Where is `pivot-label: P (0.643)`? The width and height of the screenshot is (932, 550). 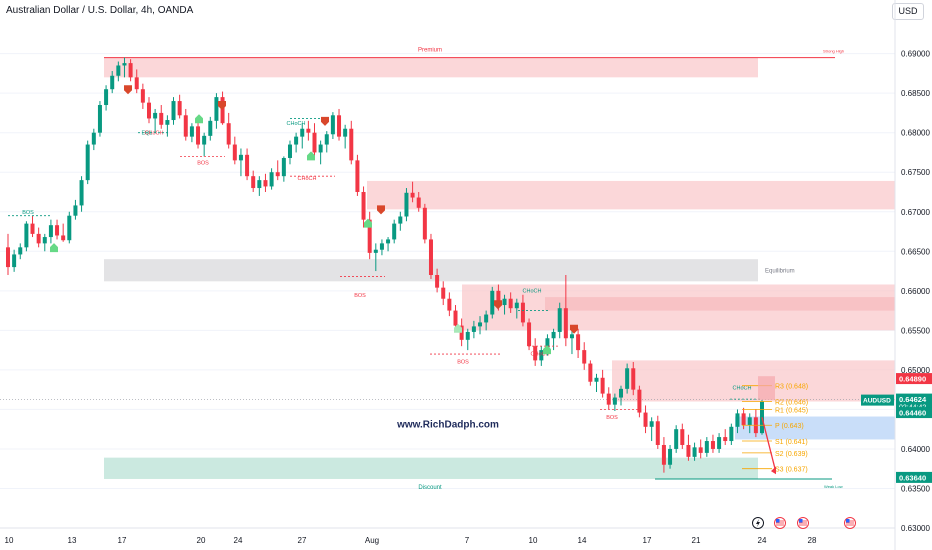 pivot-label: P (0.643) is located at coordinates (789, 426).